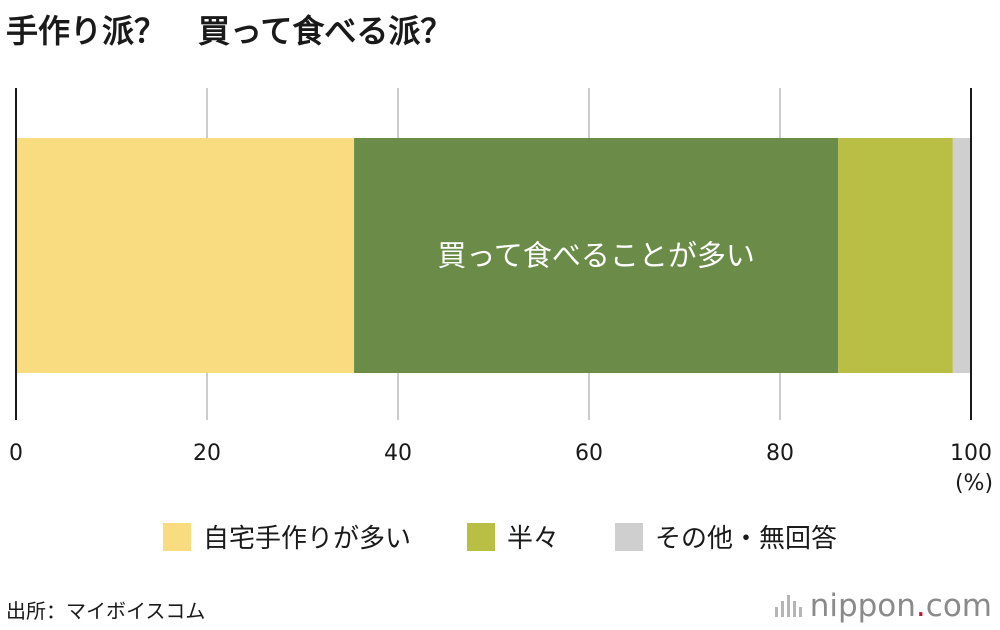  I want to click on legend-item-handmade: 自宅手作りが多い, so click(286, 536).